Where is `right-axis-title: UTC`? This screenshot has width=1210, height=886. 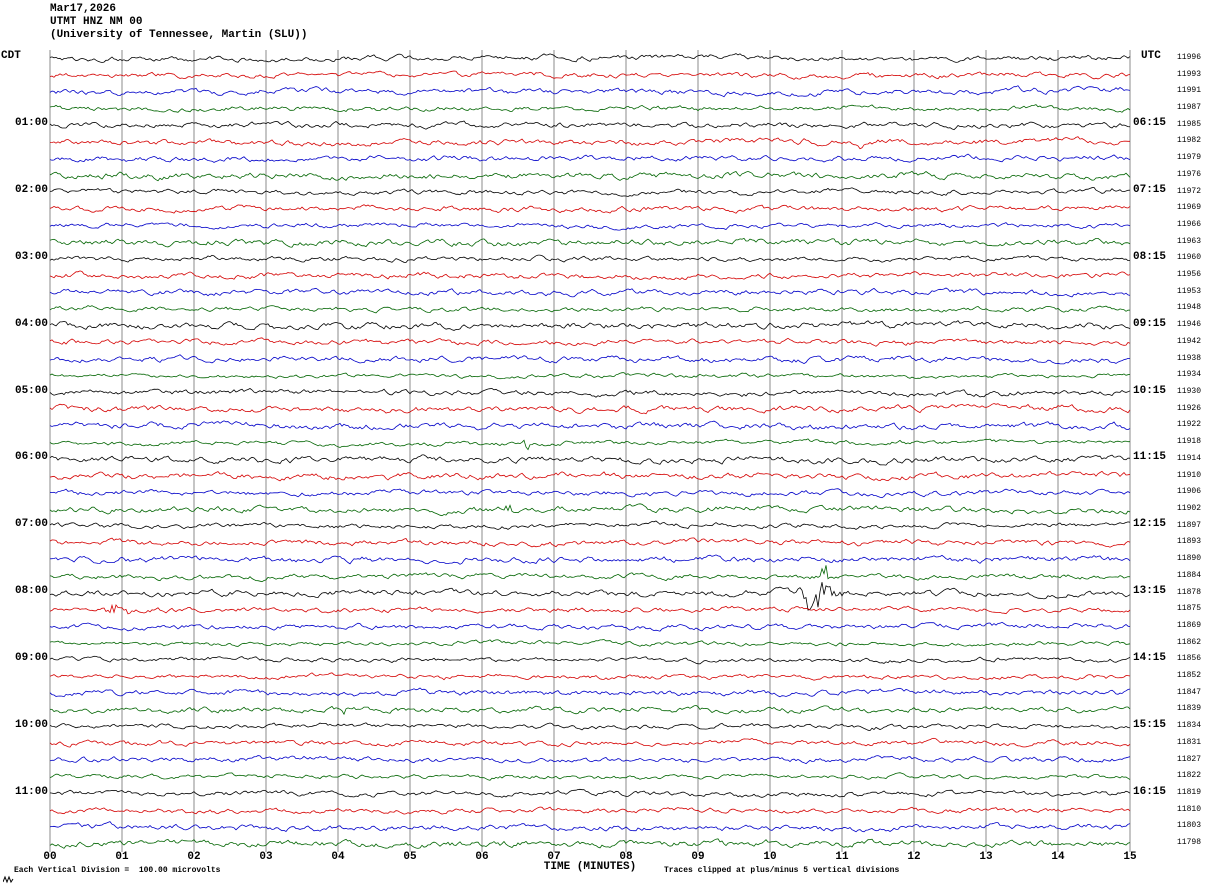 right-axis-title: UTC is located at coordinates (1151, 56).